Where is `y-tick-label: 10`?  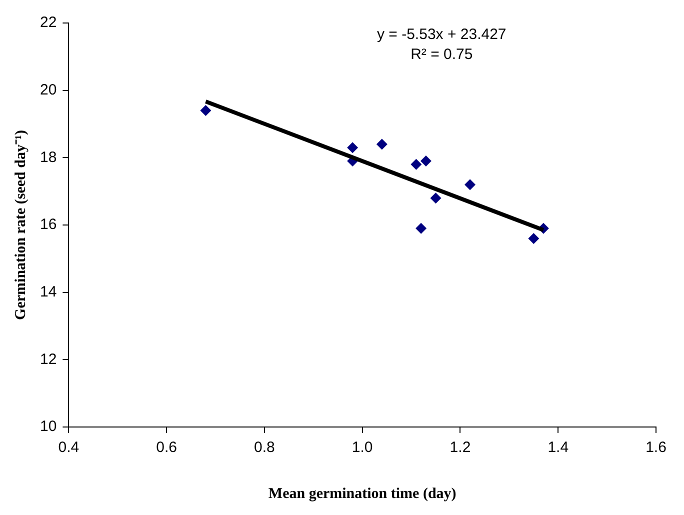
y-tick-label: 10 is located at coordinates (48, 427).